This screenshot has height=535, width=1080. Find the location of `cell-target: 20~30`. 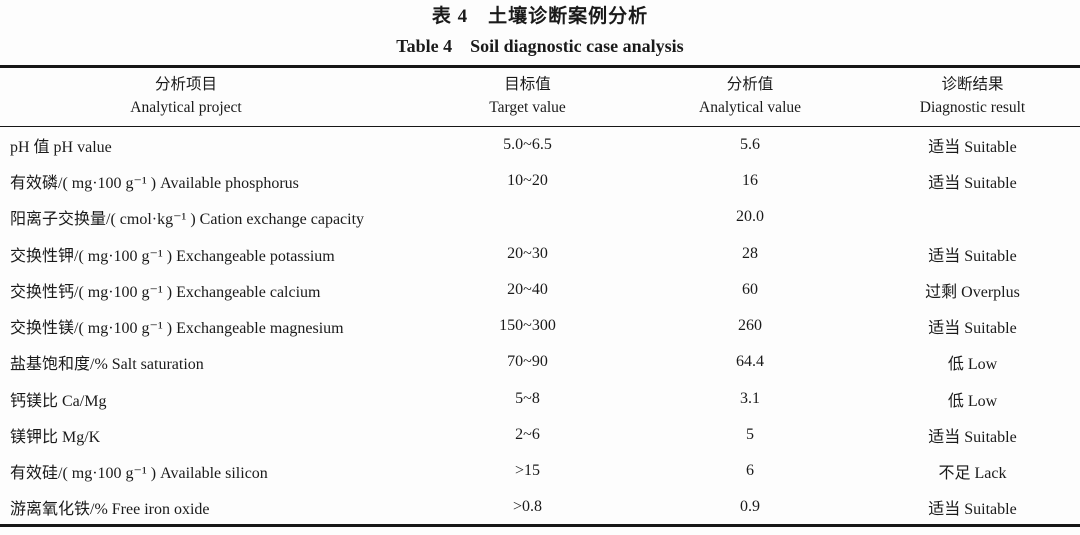

cell-target: 20~30 is located at coordinates (527, 253).